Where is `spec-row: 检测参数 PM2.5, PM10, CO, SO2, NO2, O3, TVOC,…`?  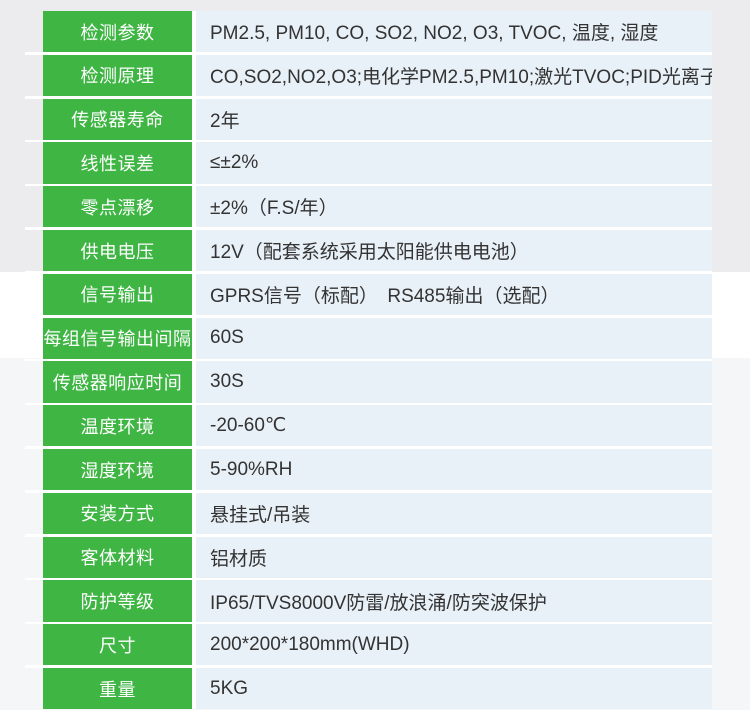 spec-row: 检测参数 PM2.5, PM10, CO, SO2, NO2, O3, TVOC,… is located at coordinates (368, 33).